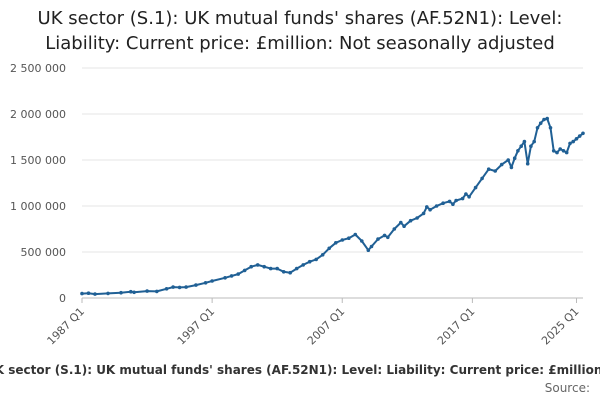 This screenshot has height=400, width=600. What do you see at coordinates (560, 326) in the screenshot?
I see `x-tick-label: 2025 Q1` at bounding box center [560, 326].